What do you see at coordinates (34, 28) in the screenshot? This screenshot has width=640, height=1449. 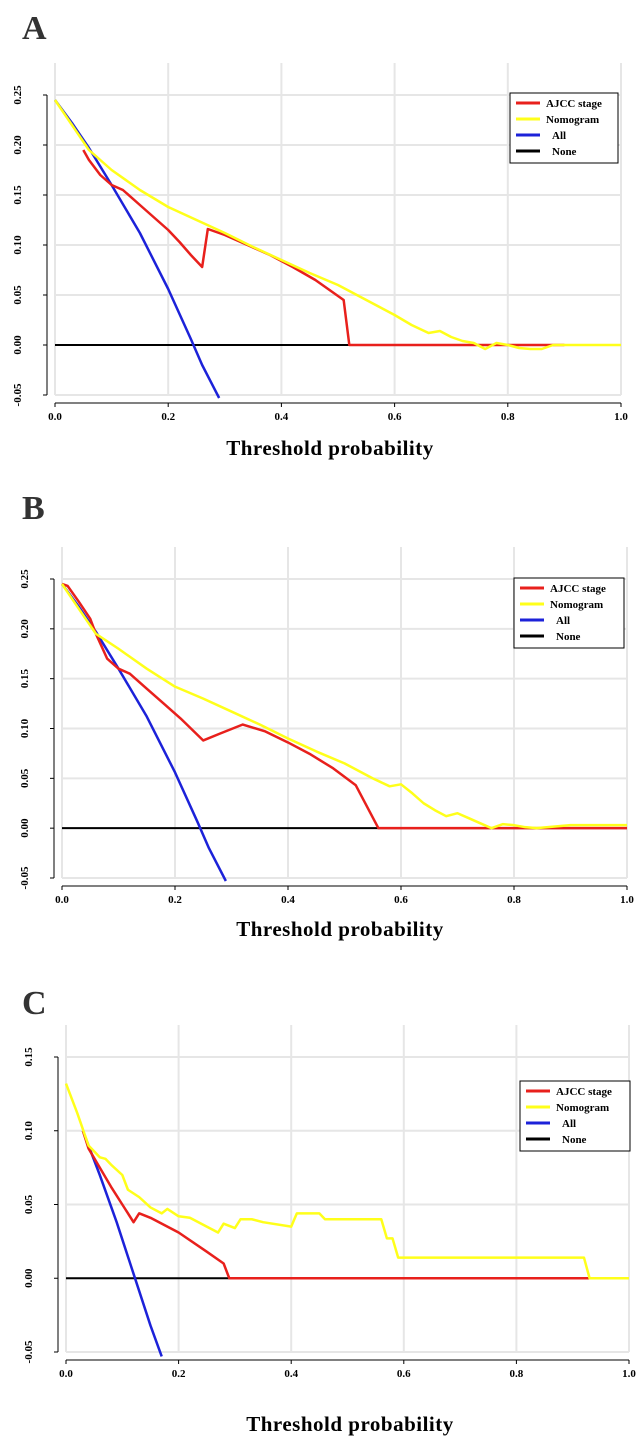 I see `panel-letter-a: A` at bounding box center [34, 28].